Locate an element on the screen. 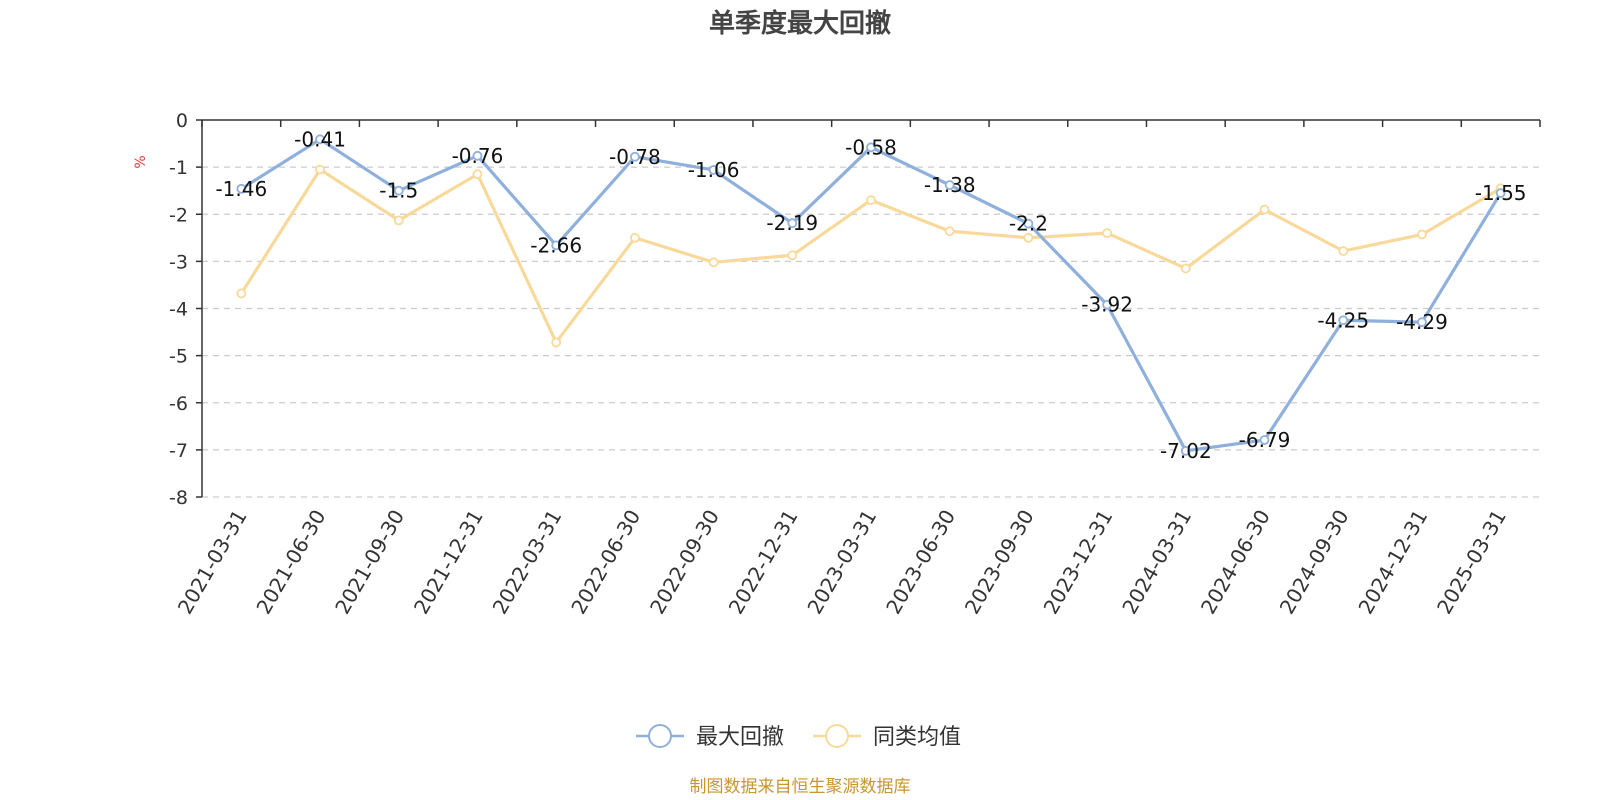  x-tick-label: 2023-03-31 is located at coordinates (841, 562).